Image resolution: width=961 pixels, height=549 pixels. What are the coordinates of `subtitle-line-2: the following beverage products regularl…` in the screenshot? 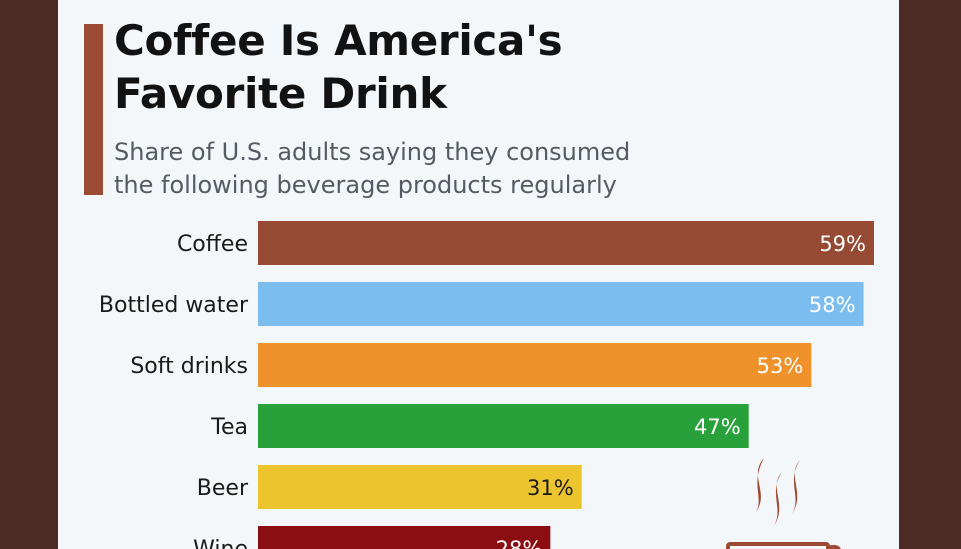 It's located at (365, 185).